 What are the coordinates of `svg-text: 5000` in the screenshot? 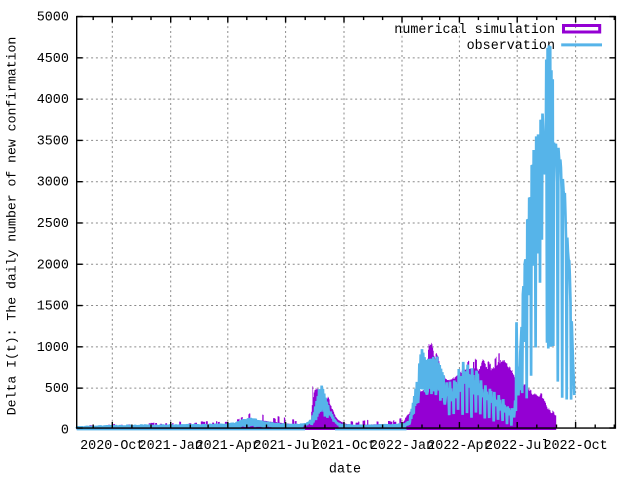 It's located at (53, 18).